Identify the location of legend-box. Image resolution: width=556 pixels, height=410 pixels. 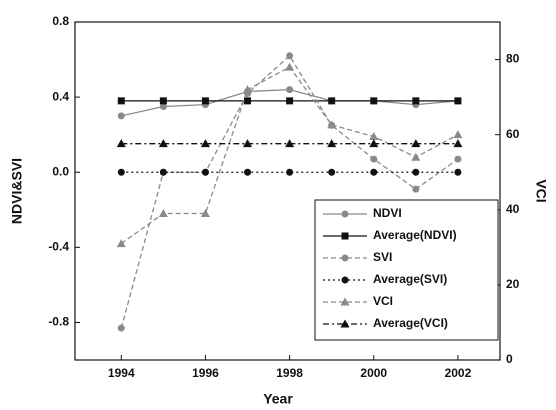
(406, 270).